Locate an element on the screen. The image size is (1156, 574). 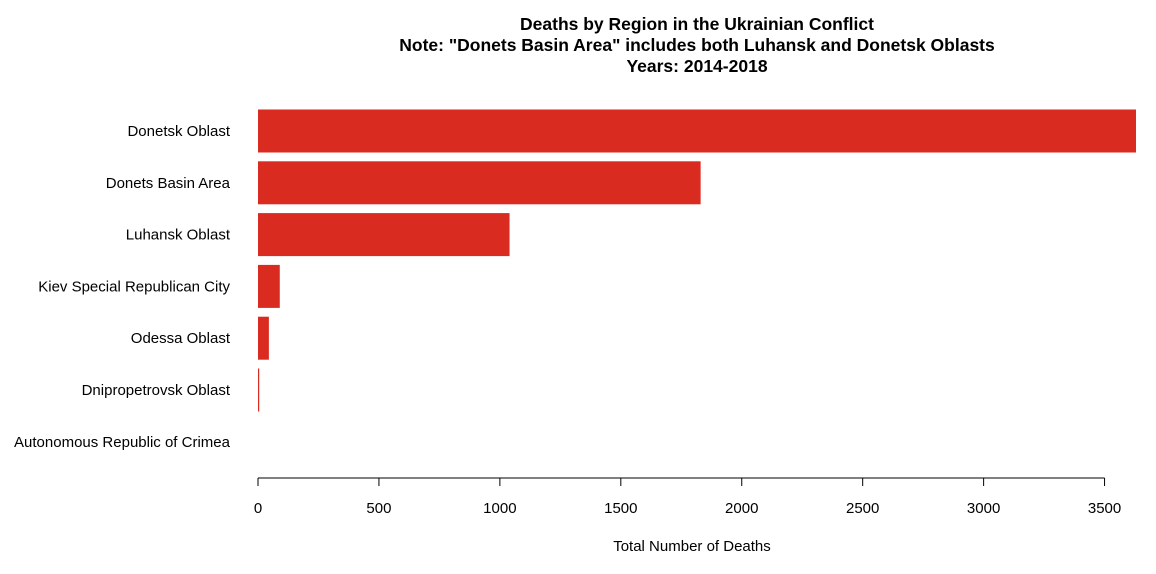
category-label: Kiev Special Republican City is located at coordinates (134, 286).